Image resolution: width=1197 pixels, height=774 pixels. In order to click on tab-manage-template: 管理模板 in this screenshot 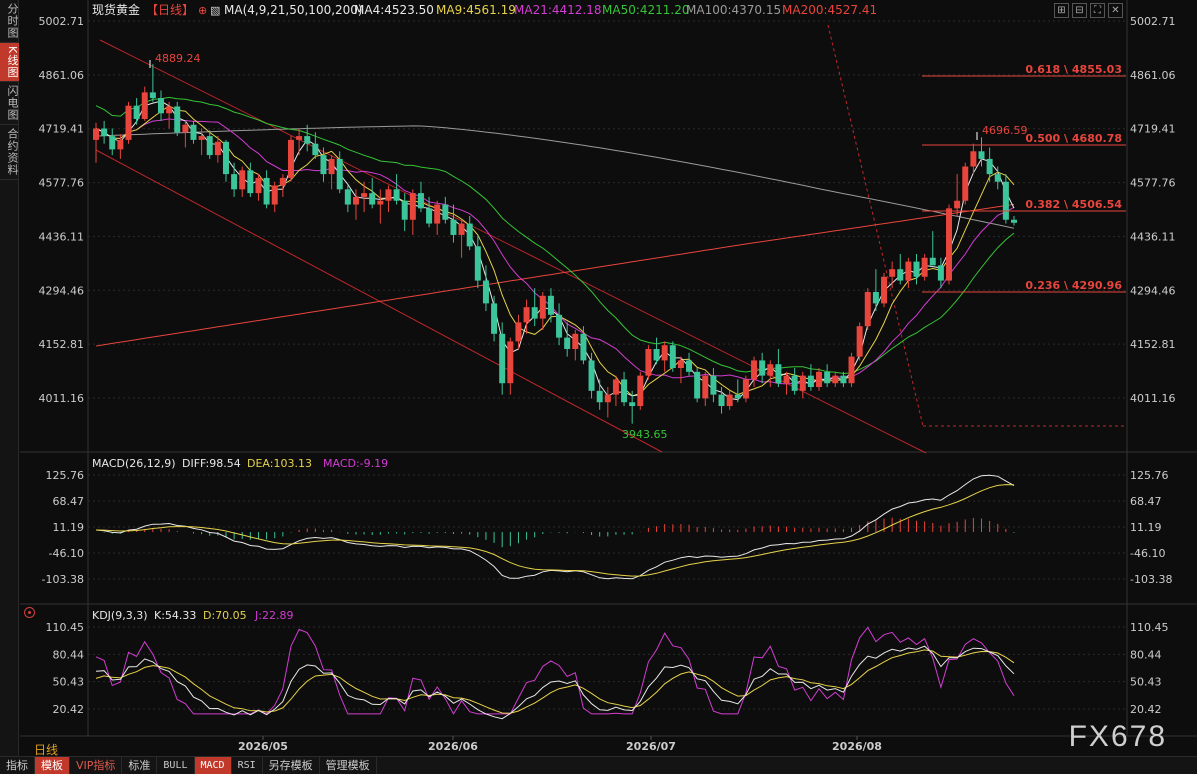, I will do `click(348, 765)`.